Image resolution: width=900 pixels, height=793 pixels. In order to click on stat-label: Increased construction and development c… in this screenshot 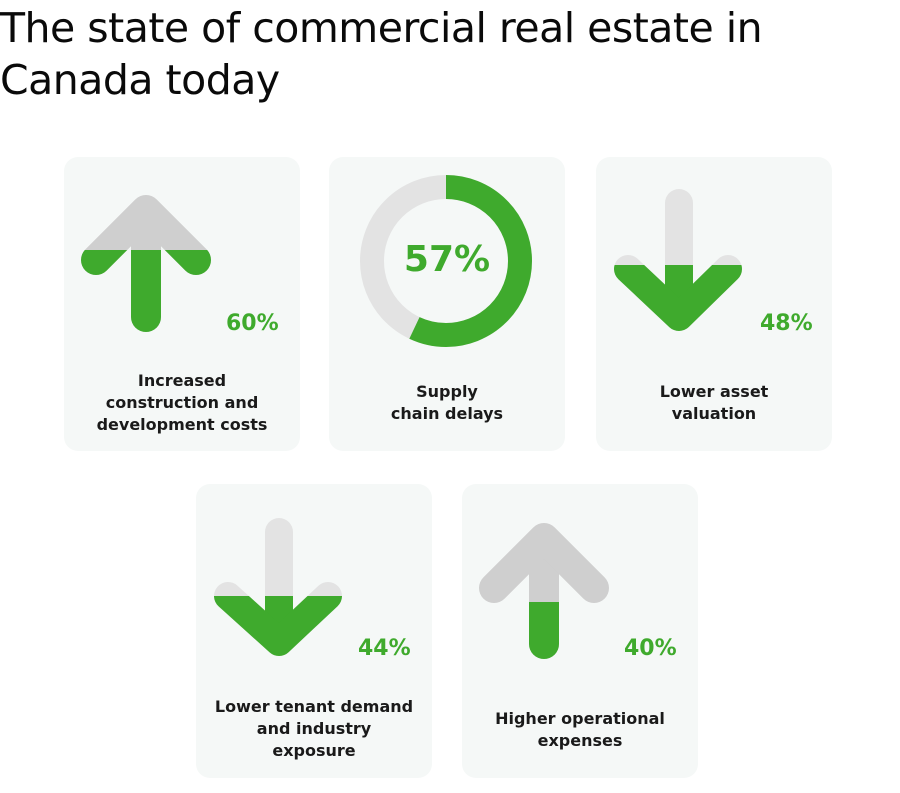, I will do `click(182, 402)`.